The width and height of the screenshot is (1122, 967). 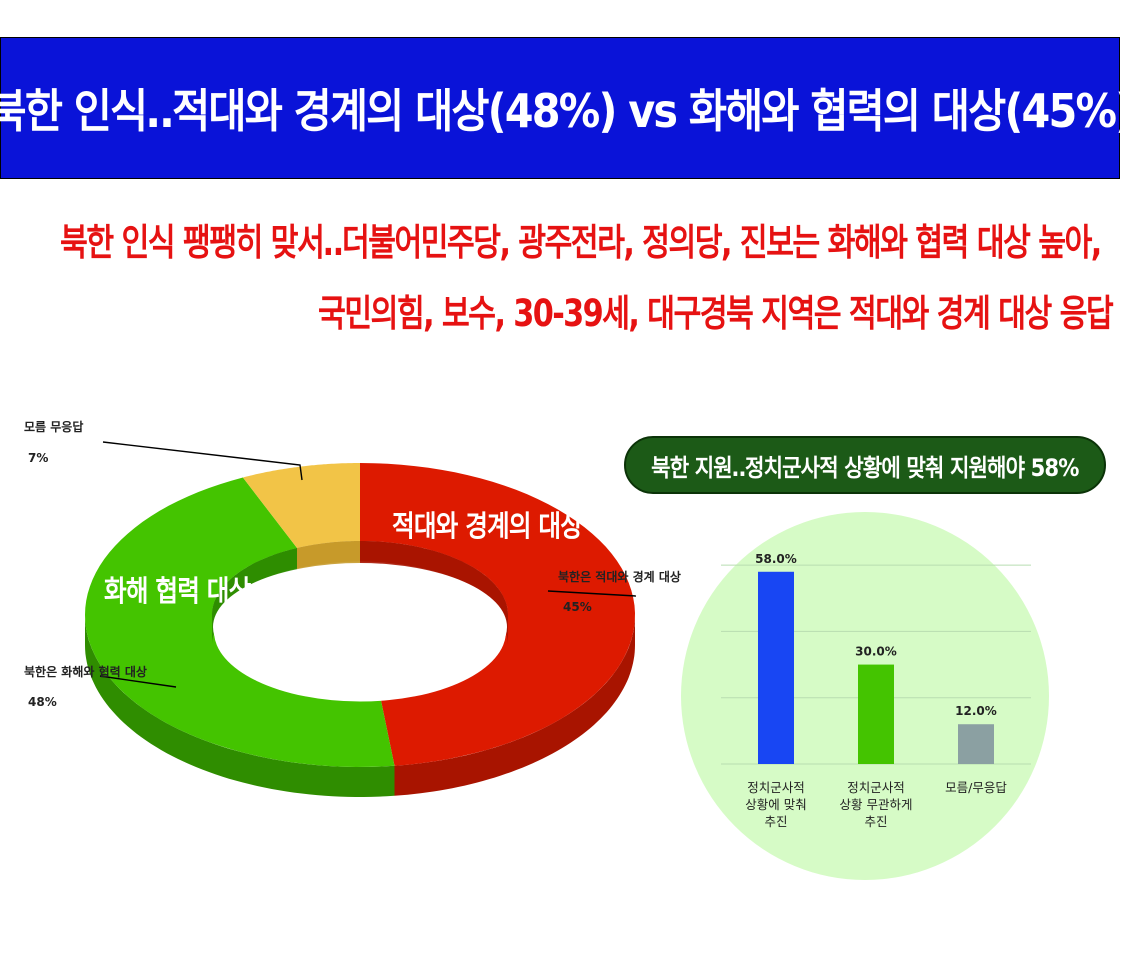 What do you see at coordinates (776, 559) in the screenshot?
I see `bar-value-label-0: 58.0%` at bounding box center [776, 559].